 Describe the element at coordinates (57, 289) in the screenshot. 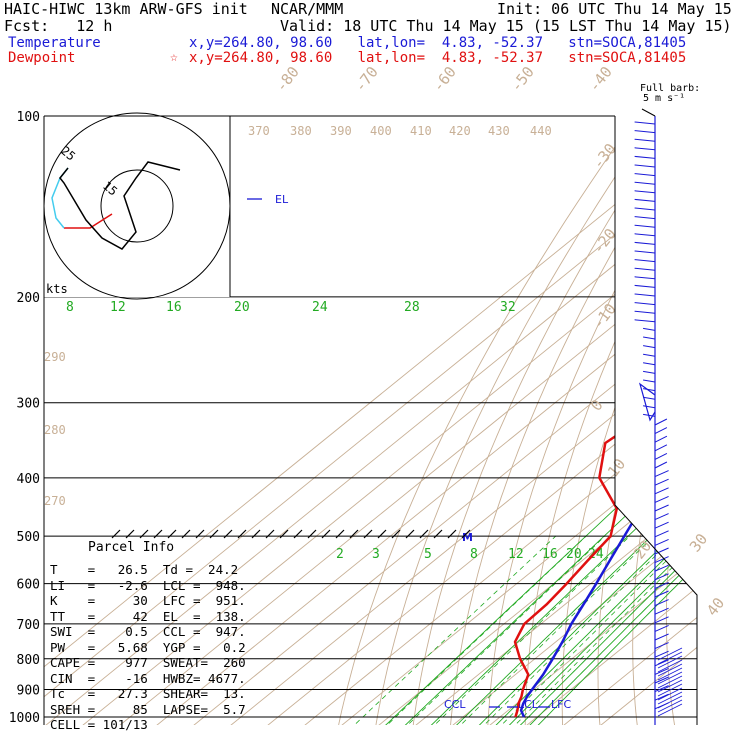

I see `wind-speed-unit: kts` at that location.